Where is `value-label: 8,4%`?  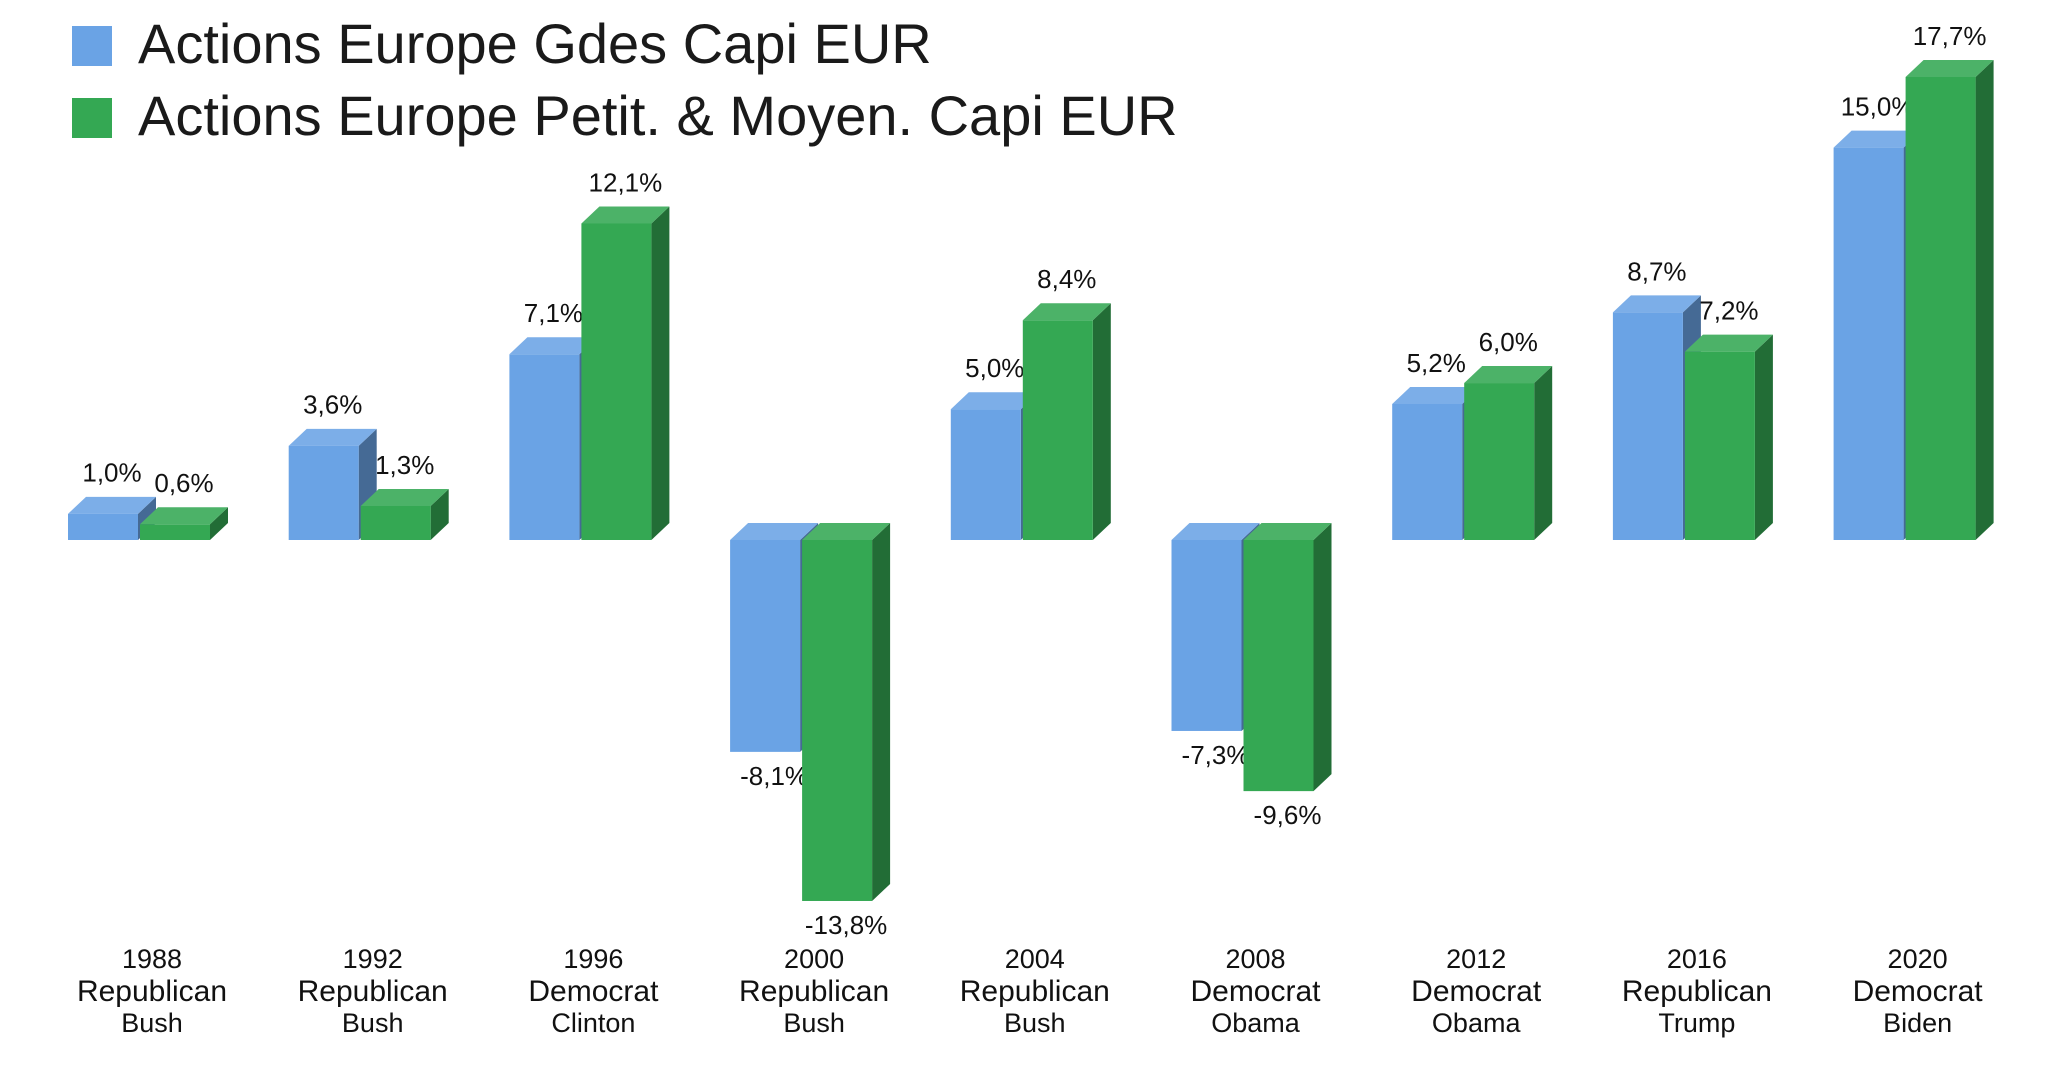 value-label: 8,4% is located at coordinates (1066, 279).